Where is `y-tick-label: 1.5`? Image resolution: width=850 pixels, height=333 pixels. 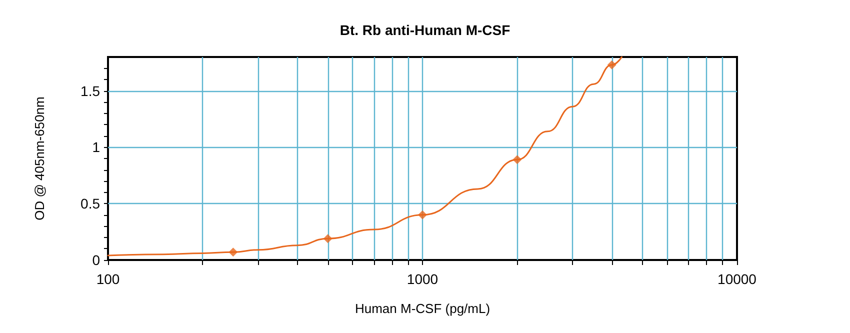 y-tick-label: 1.5 is located at coordinates (90, 90).